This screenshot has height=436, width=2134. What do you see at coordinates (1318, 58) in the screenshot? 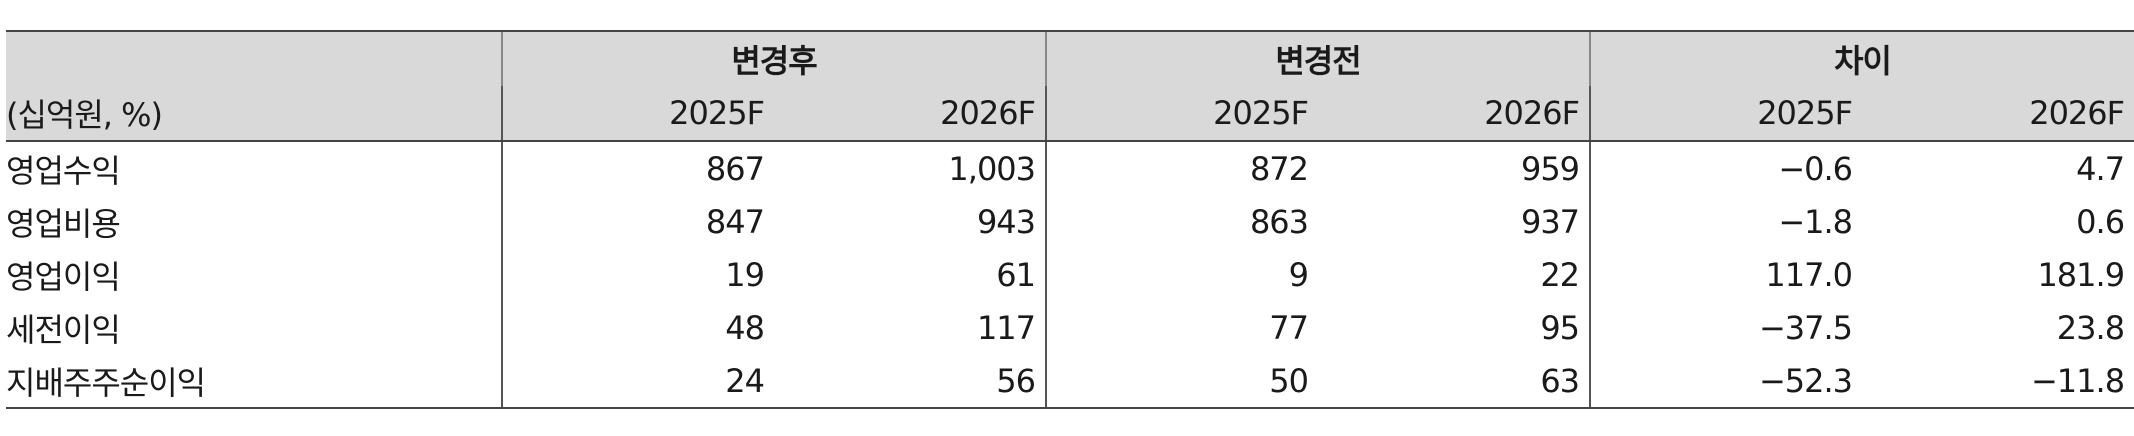
I see `group-header-before: 변경전` at bounding box center [1318, 58].